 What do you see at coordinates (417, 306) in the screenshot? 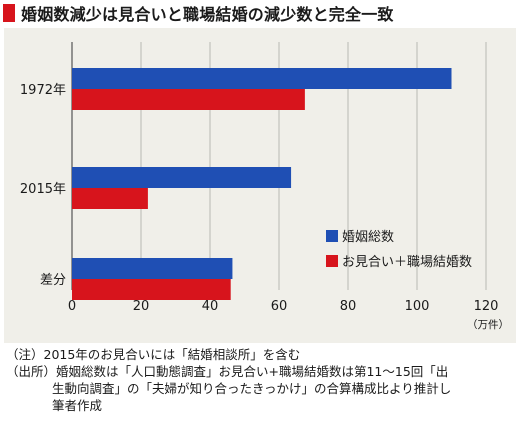
I see `x-tick-label: 100` at bounding box center [417, 306].